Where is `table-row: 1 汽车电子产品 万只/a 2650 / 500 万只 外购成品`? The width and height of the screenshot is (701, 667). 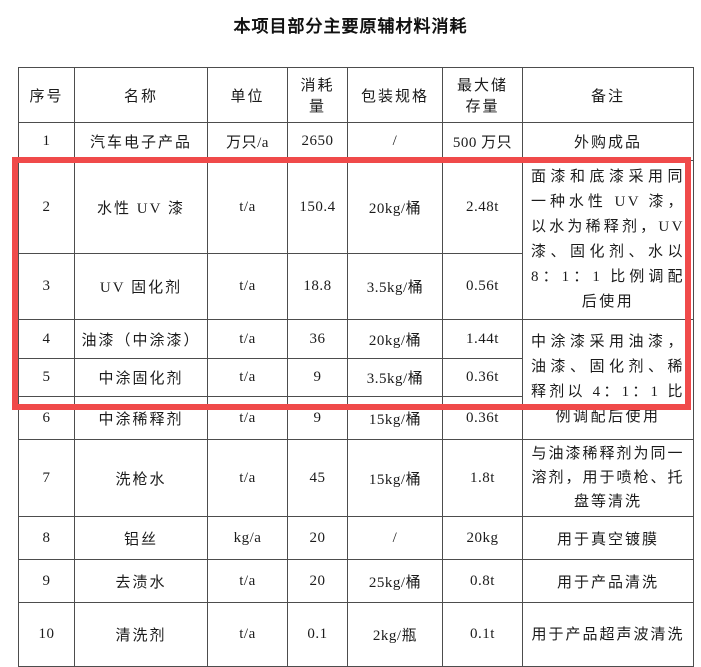
table-row: 1 汽车电子产品 万只/a 2650 / 500 万只 外购成品 is located at coordinates (356, 141).